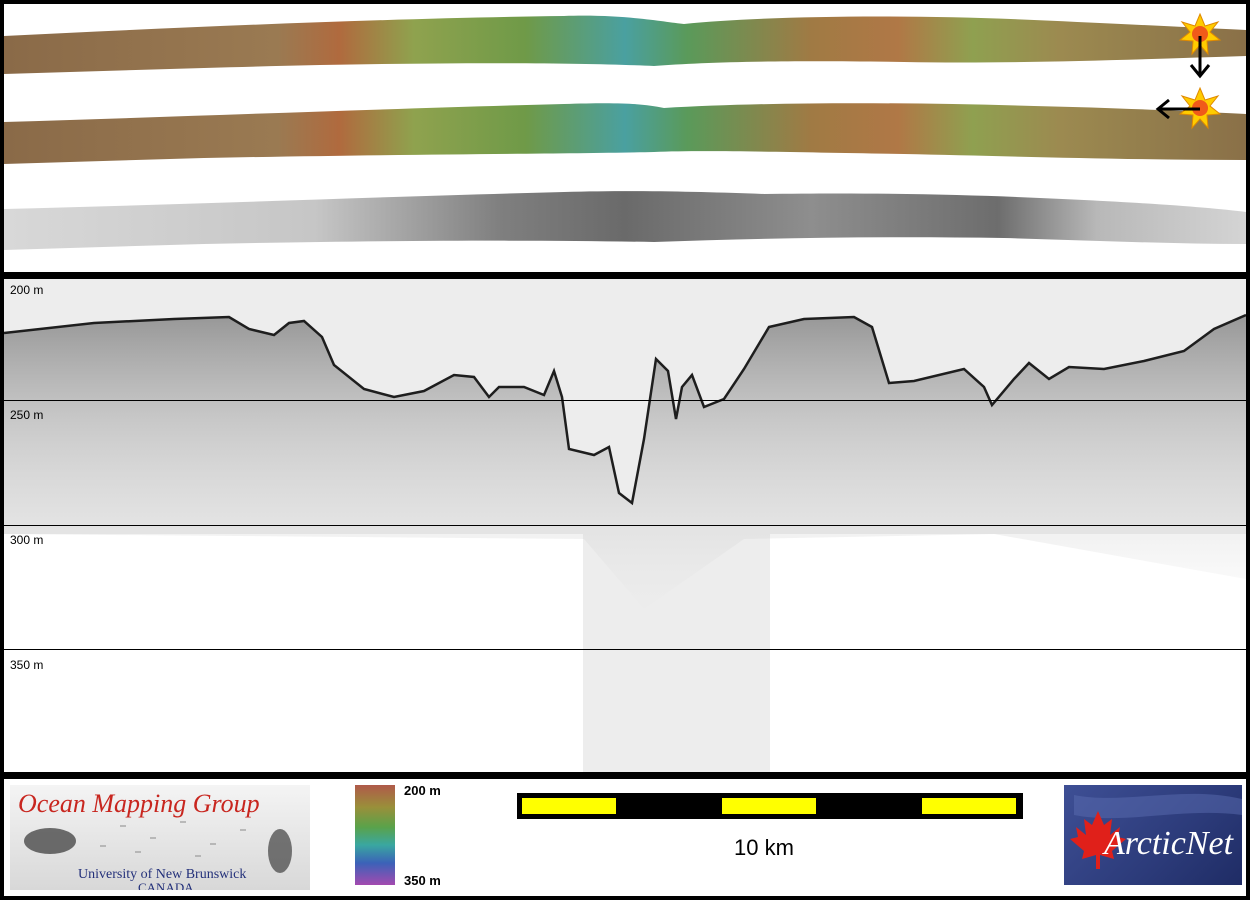 The width and height of the screenshot is (1250, 900). What do you see at coordinates (1177, 109) in the screenshot?
I see `arrow-left-icon` at bounding box center [1177, 109].